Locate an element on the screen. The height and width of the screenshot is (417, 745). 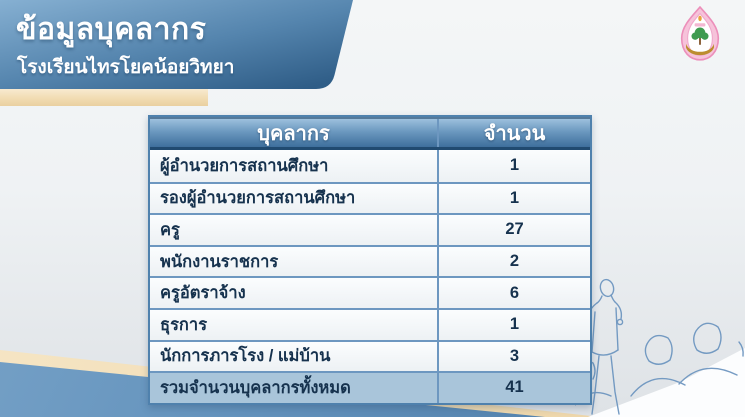
total-label: รวมจำนวนบุคลากรทั้งหมด is located at coordinates (255, 387).